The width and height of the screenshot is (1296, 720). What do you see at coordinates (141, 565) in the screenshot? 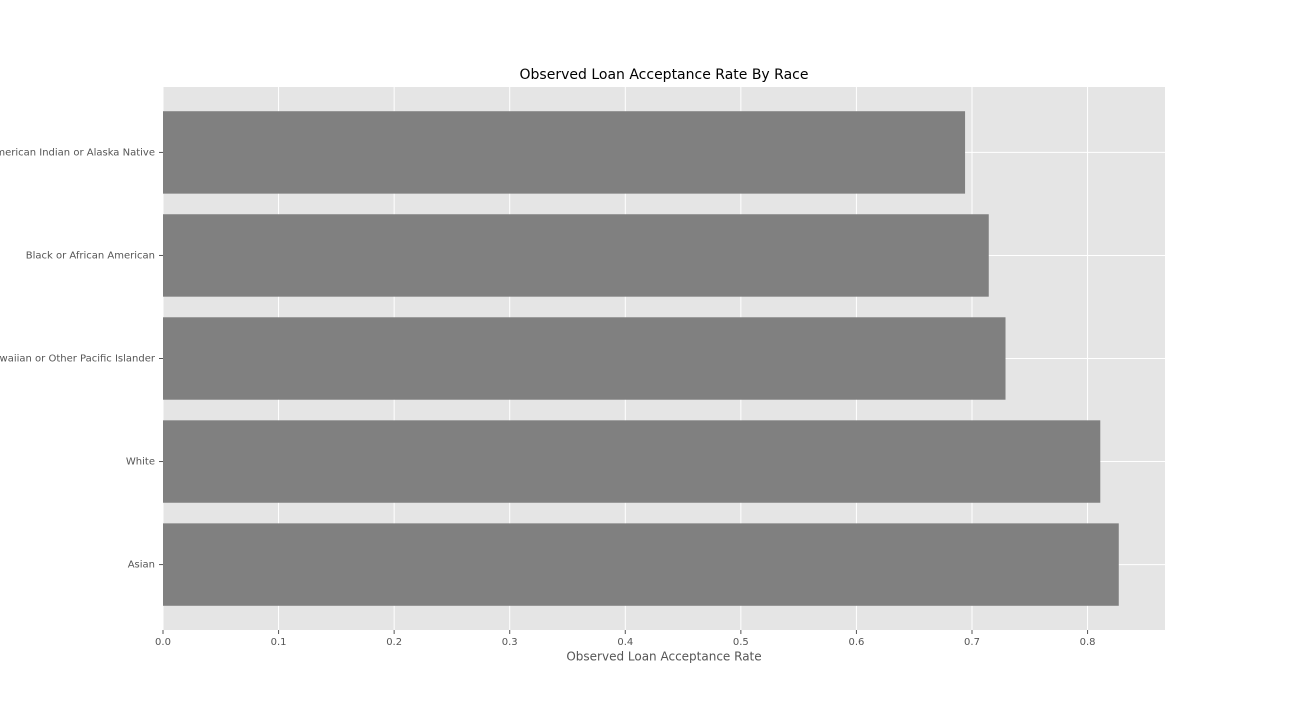
I see `y-tick-label: Asian` at bounding box center [141, 565].